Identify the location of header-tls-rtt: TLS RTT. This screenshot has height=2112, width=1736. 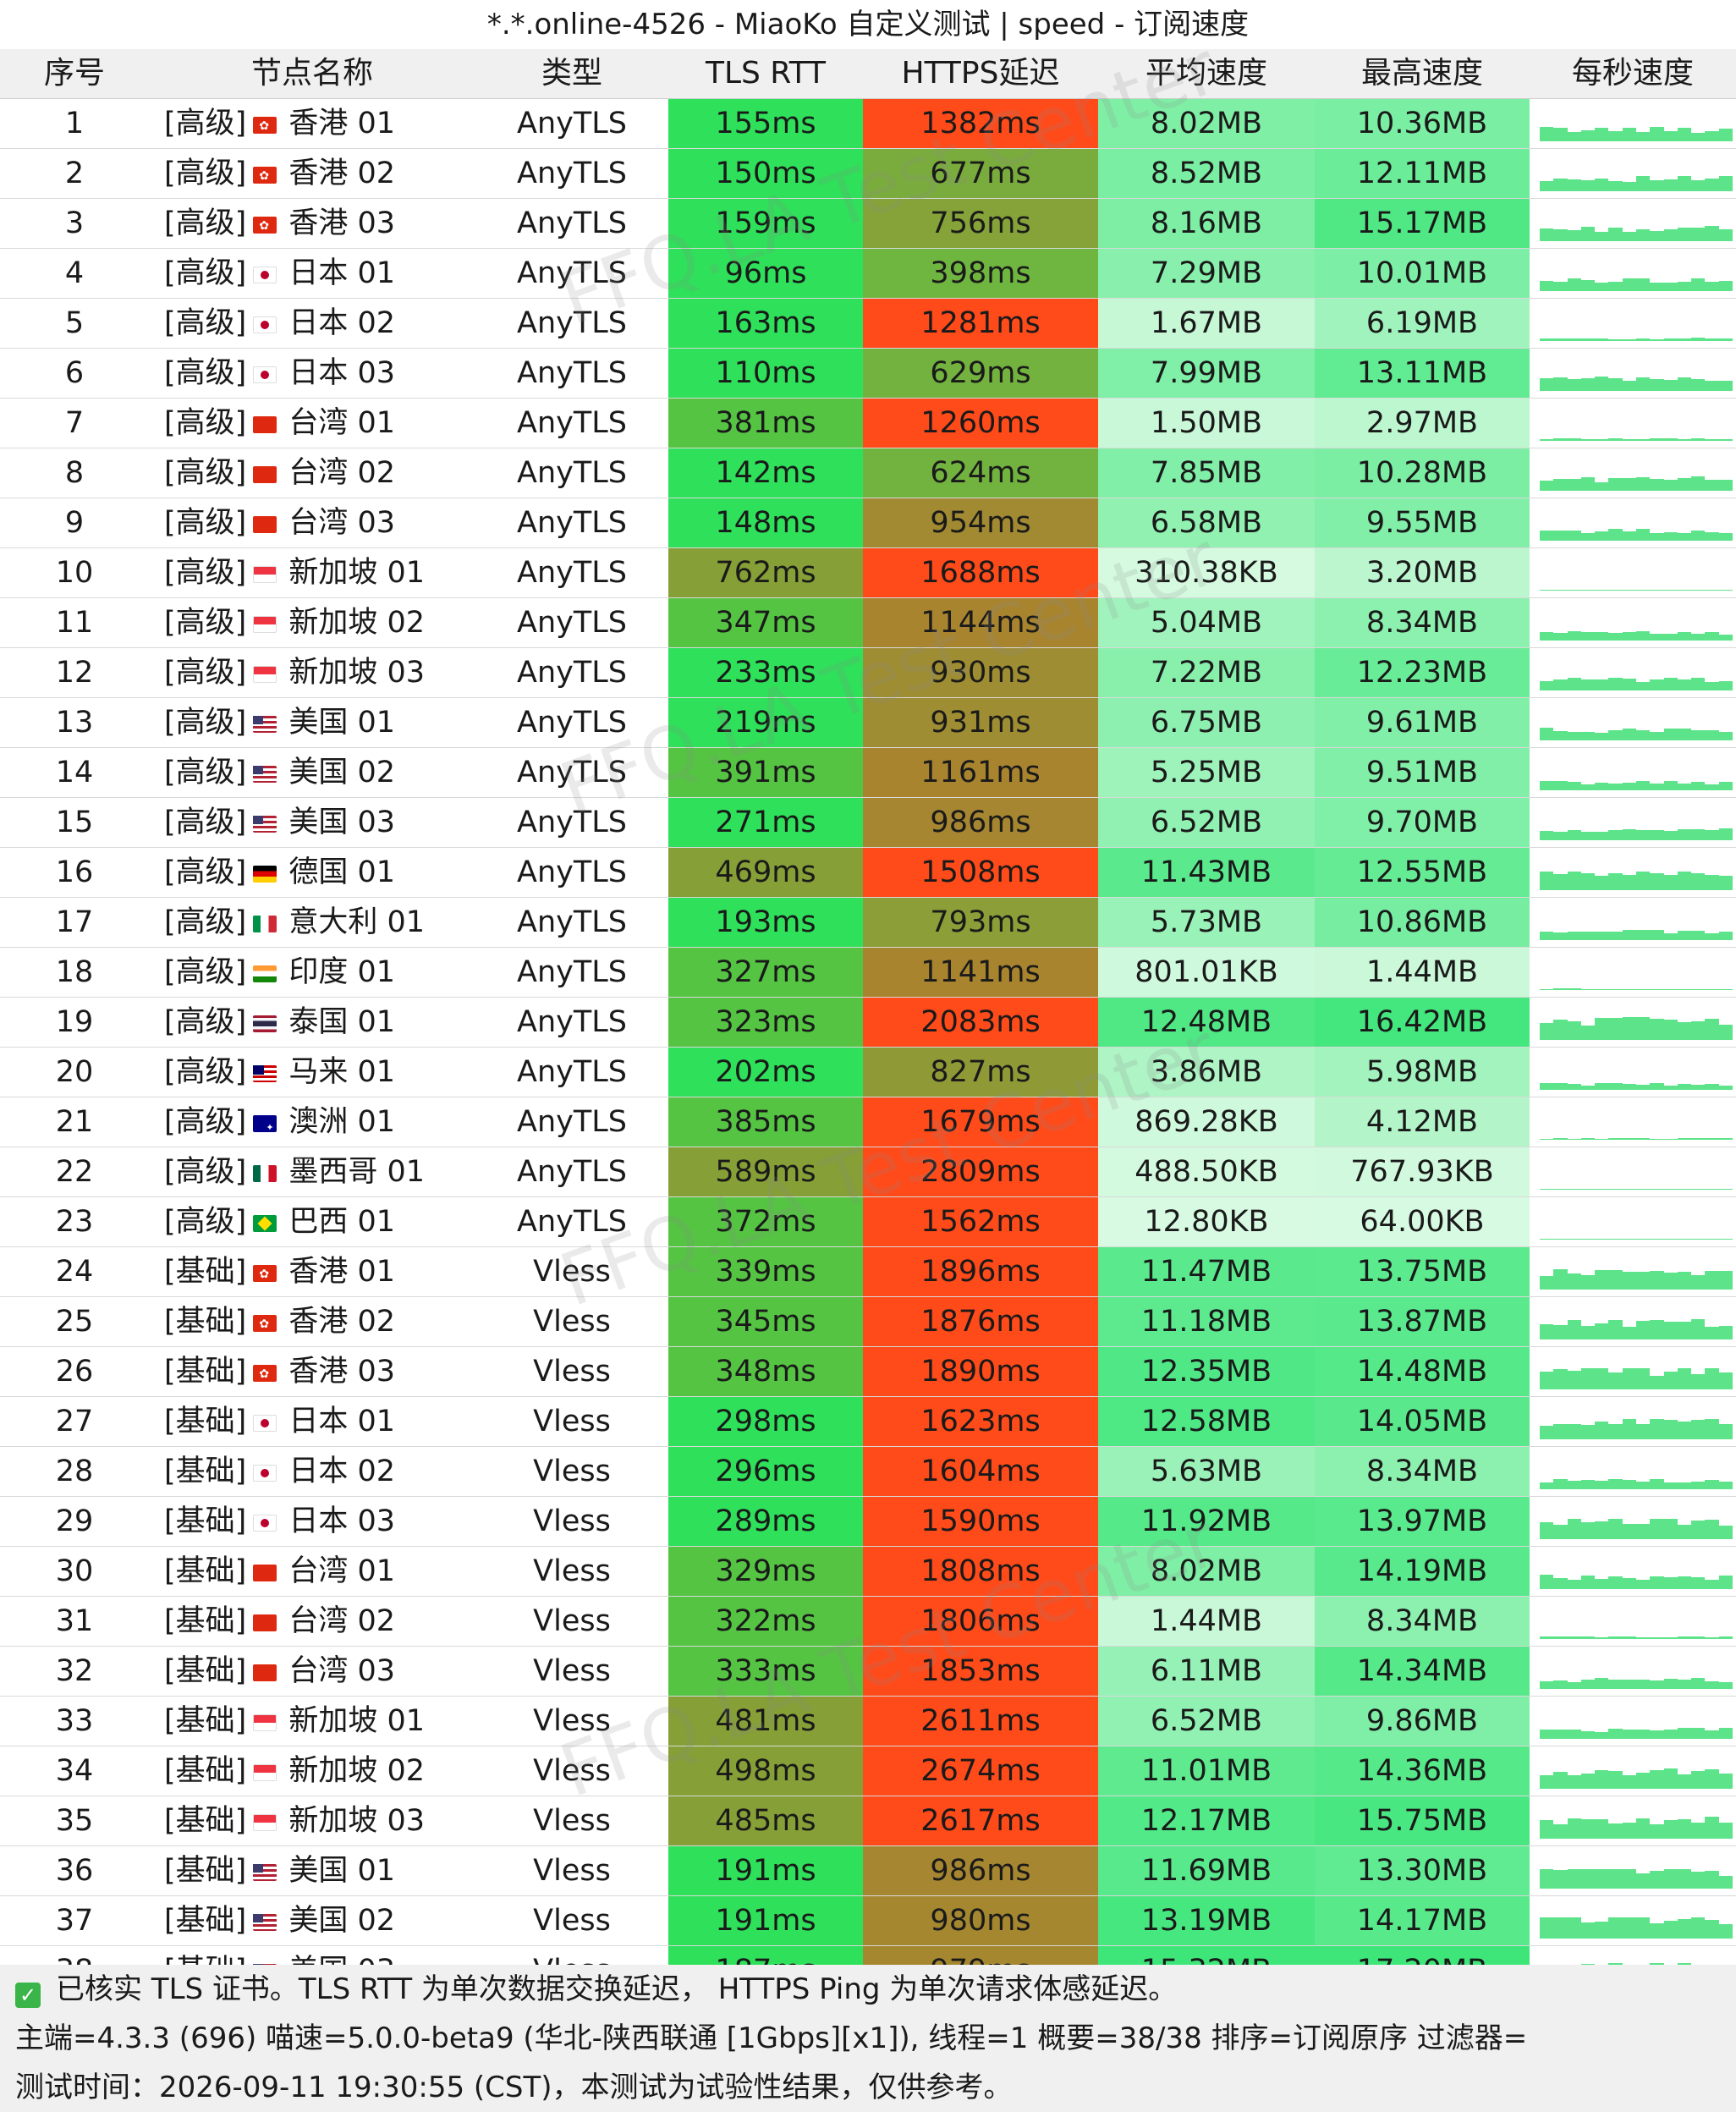
(766, 74).